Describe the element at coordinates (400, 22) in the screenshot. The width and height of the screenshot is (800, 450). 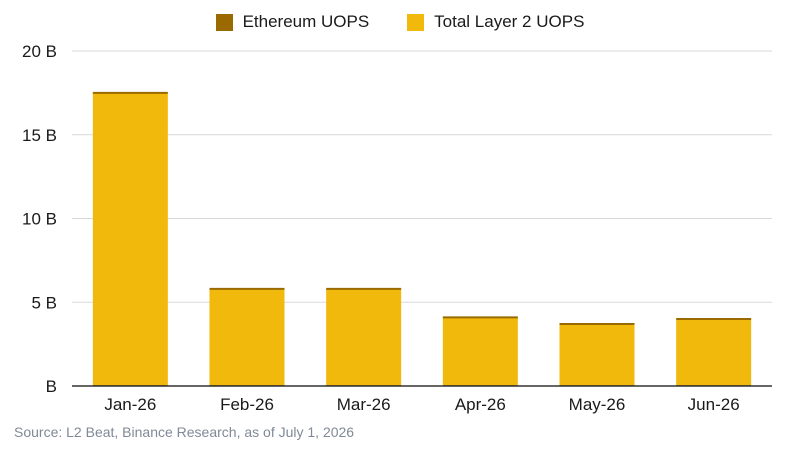
I see `chart-legend: Ethereum UOPS Total Layer 2 UOPS` at that location.